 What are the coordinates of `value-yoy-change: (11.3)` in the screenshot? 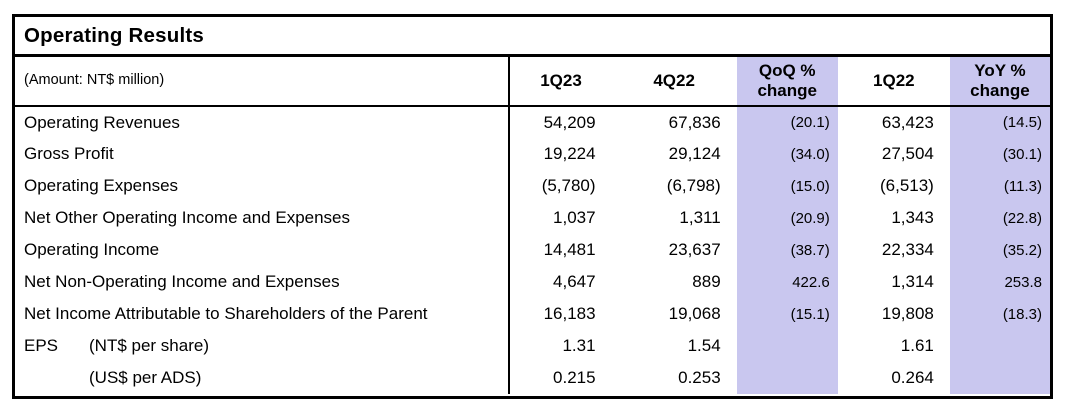 It's located at (999, 186).